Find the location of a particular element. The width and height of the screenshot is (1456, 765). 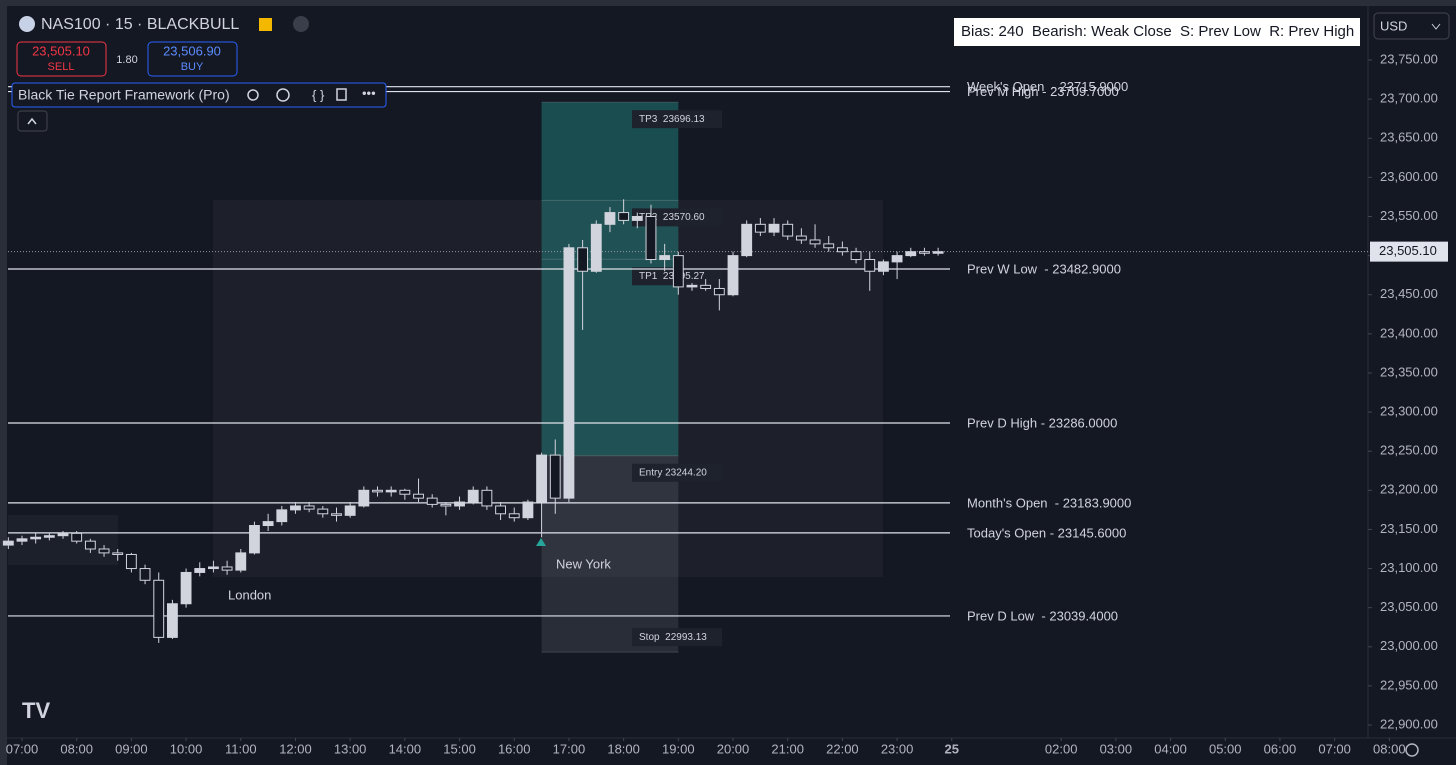

sell-price: 23,505.10 is located at coordinates (61, 50).